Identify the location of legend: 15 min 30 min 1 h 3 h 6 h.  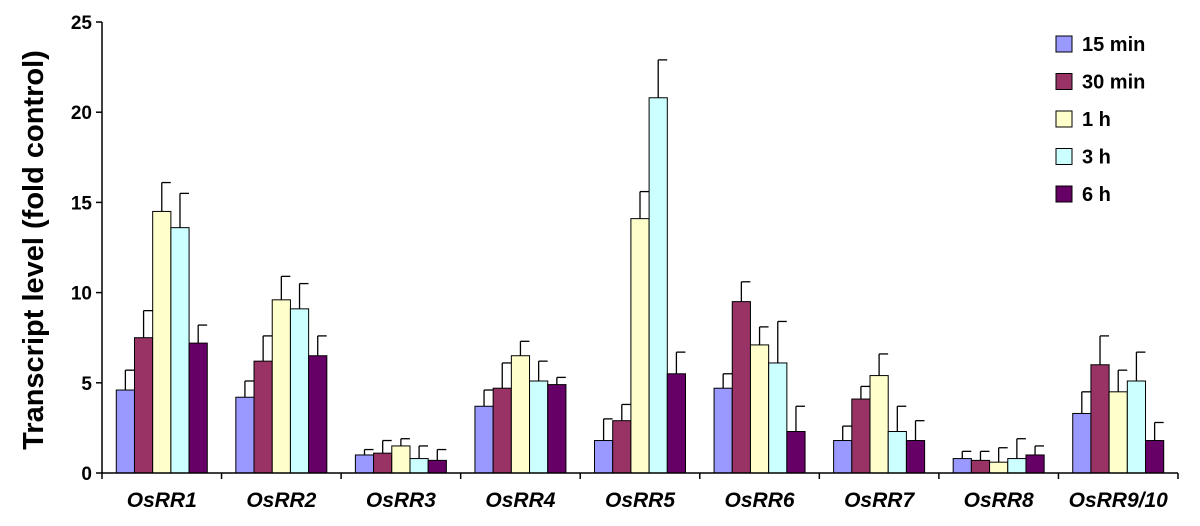
(1100, 120).